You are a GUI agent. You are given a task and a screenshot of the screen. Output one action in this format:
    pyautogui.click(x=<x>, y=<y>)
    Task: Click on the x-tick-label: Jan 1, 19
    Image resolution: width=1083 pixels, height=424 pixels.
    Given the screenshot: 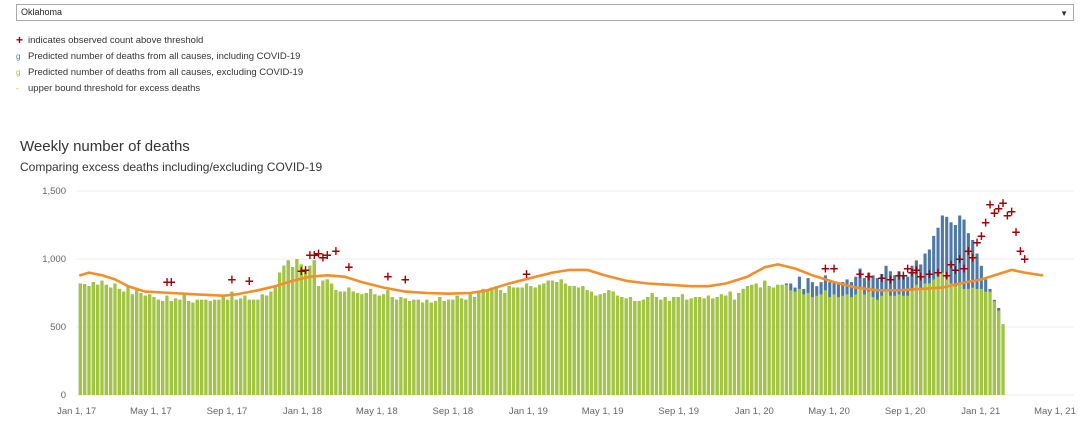 What is the action you would take?
    pyautogui.click(x=528, y=411)
    